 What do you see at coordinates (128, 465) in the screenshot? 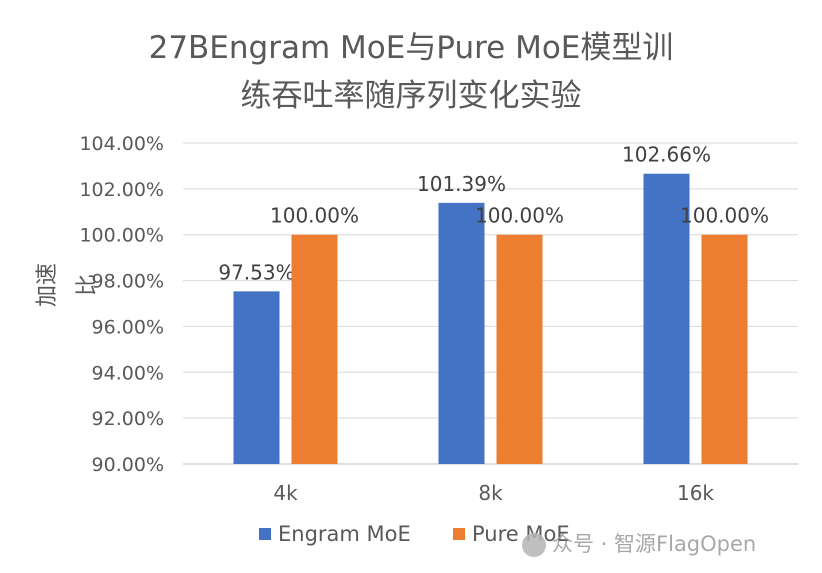
I see `y-tick-label: 90.00%` at bounding box center [128, 465].